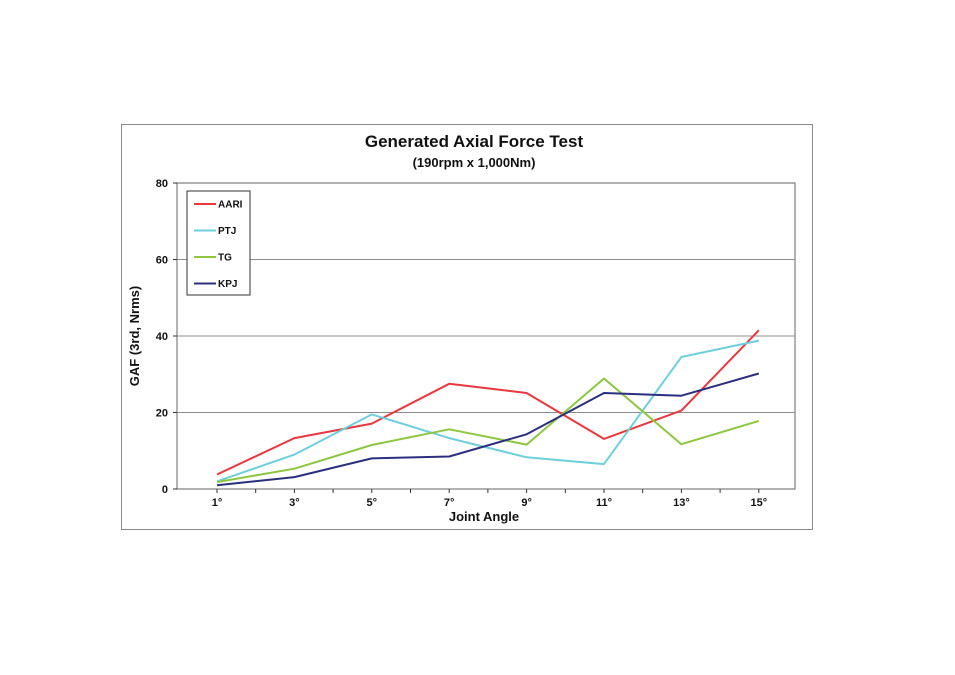  Describe the element at coordinates (217, 503) in the screenshot. I see `x-tick-label: 1°` at that location.